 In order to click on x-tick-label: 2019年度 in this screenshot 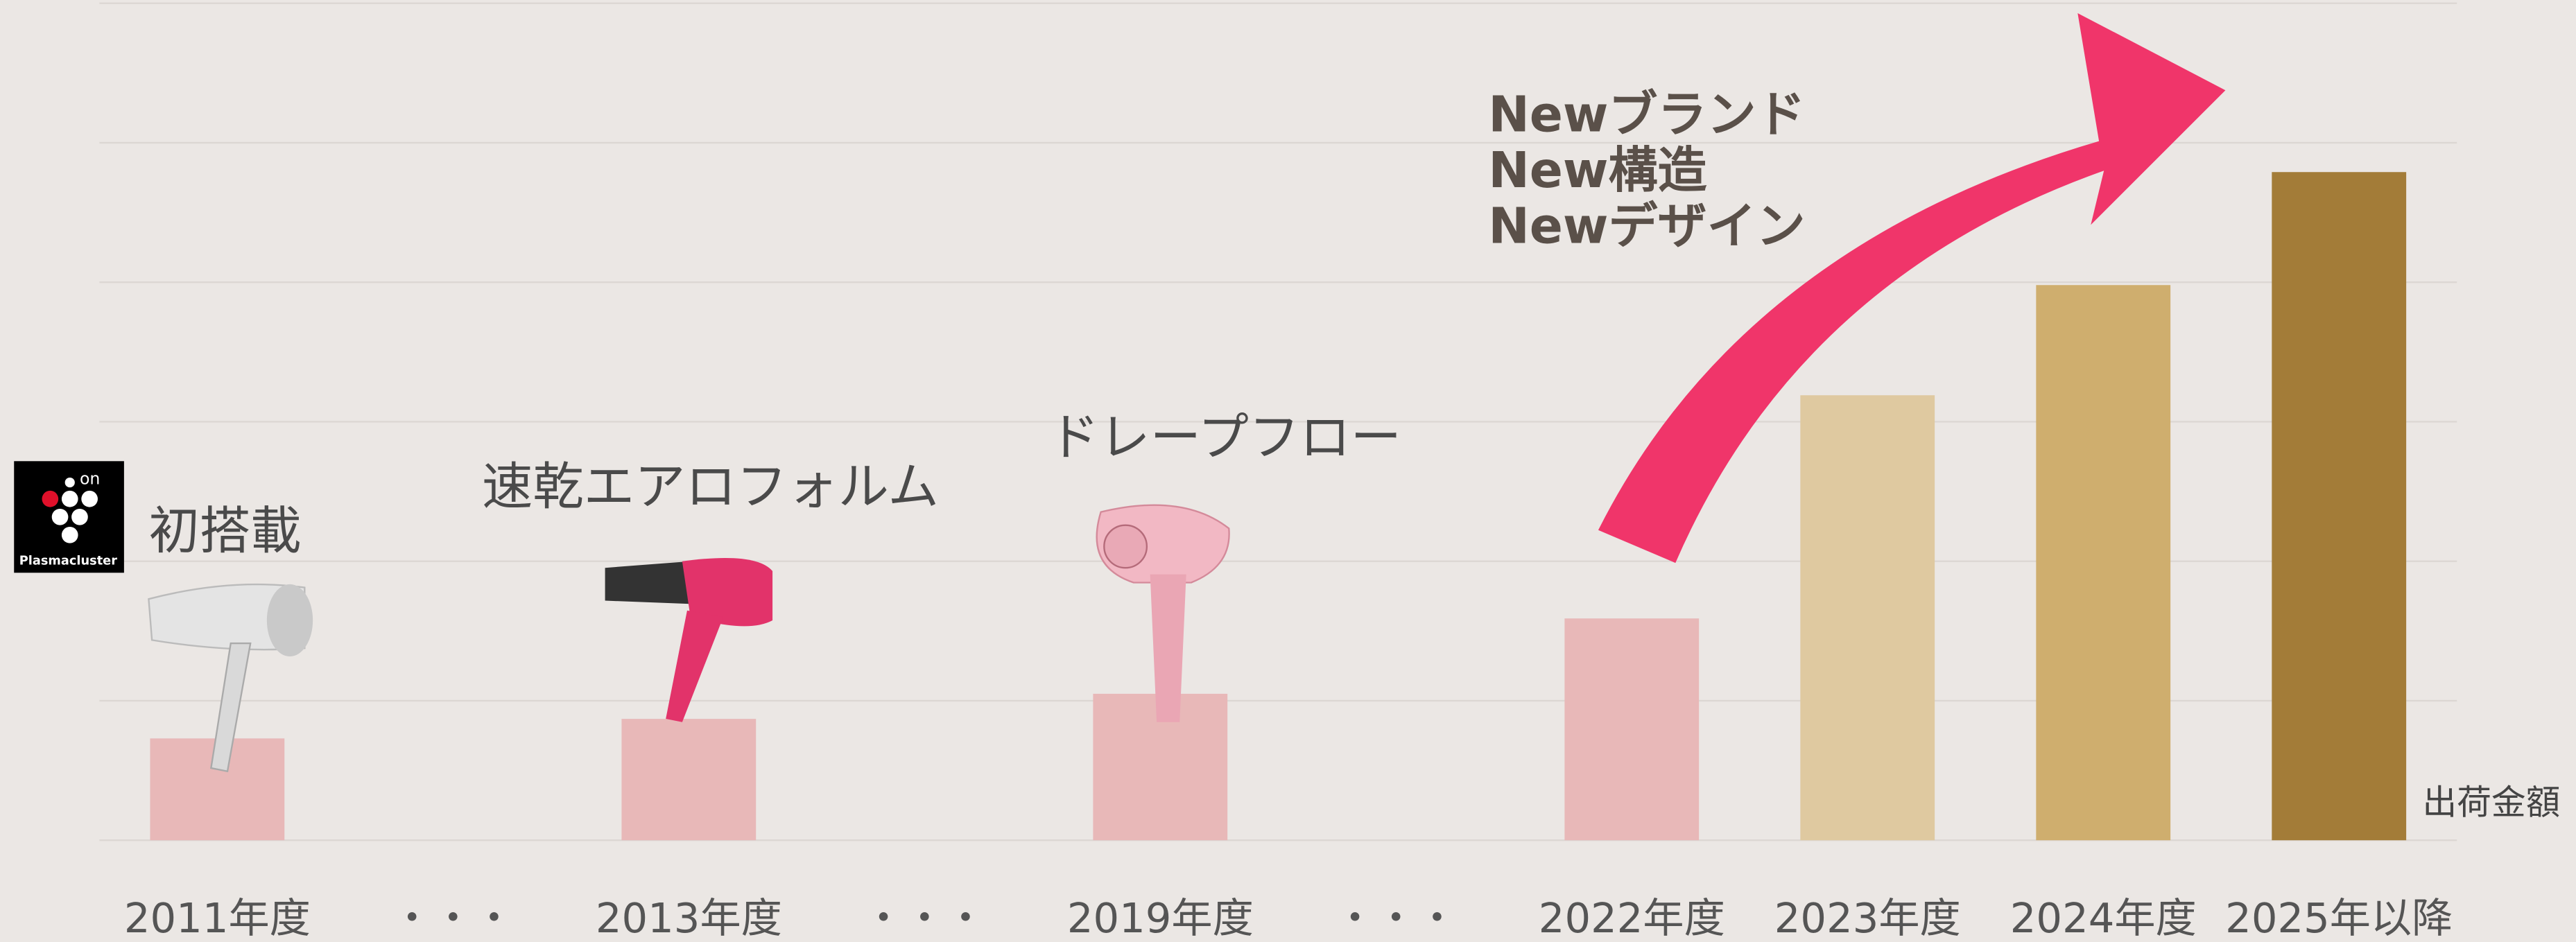, I will do `click(1160, 918)`.